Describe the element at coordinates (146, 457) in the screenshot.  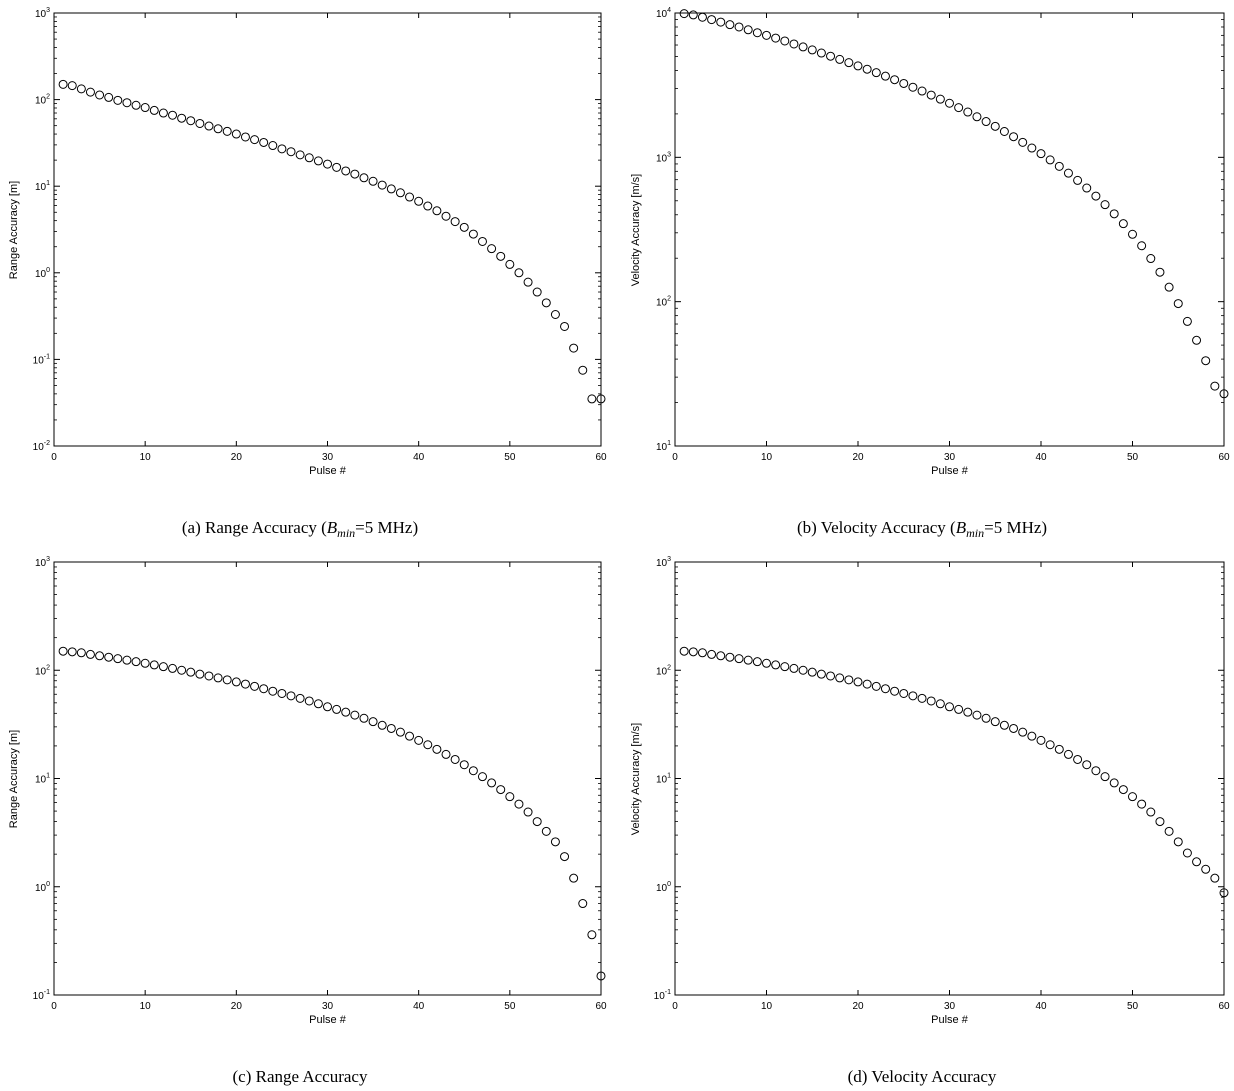
I see `x-tick-label: 10` at that location.